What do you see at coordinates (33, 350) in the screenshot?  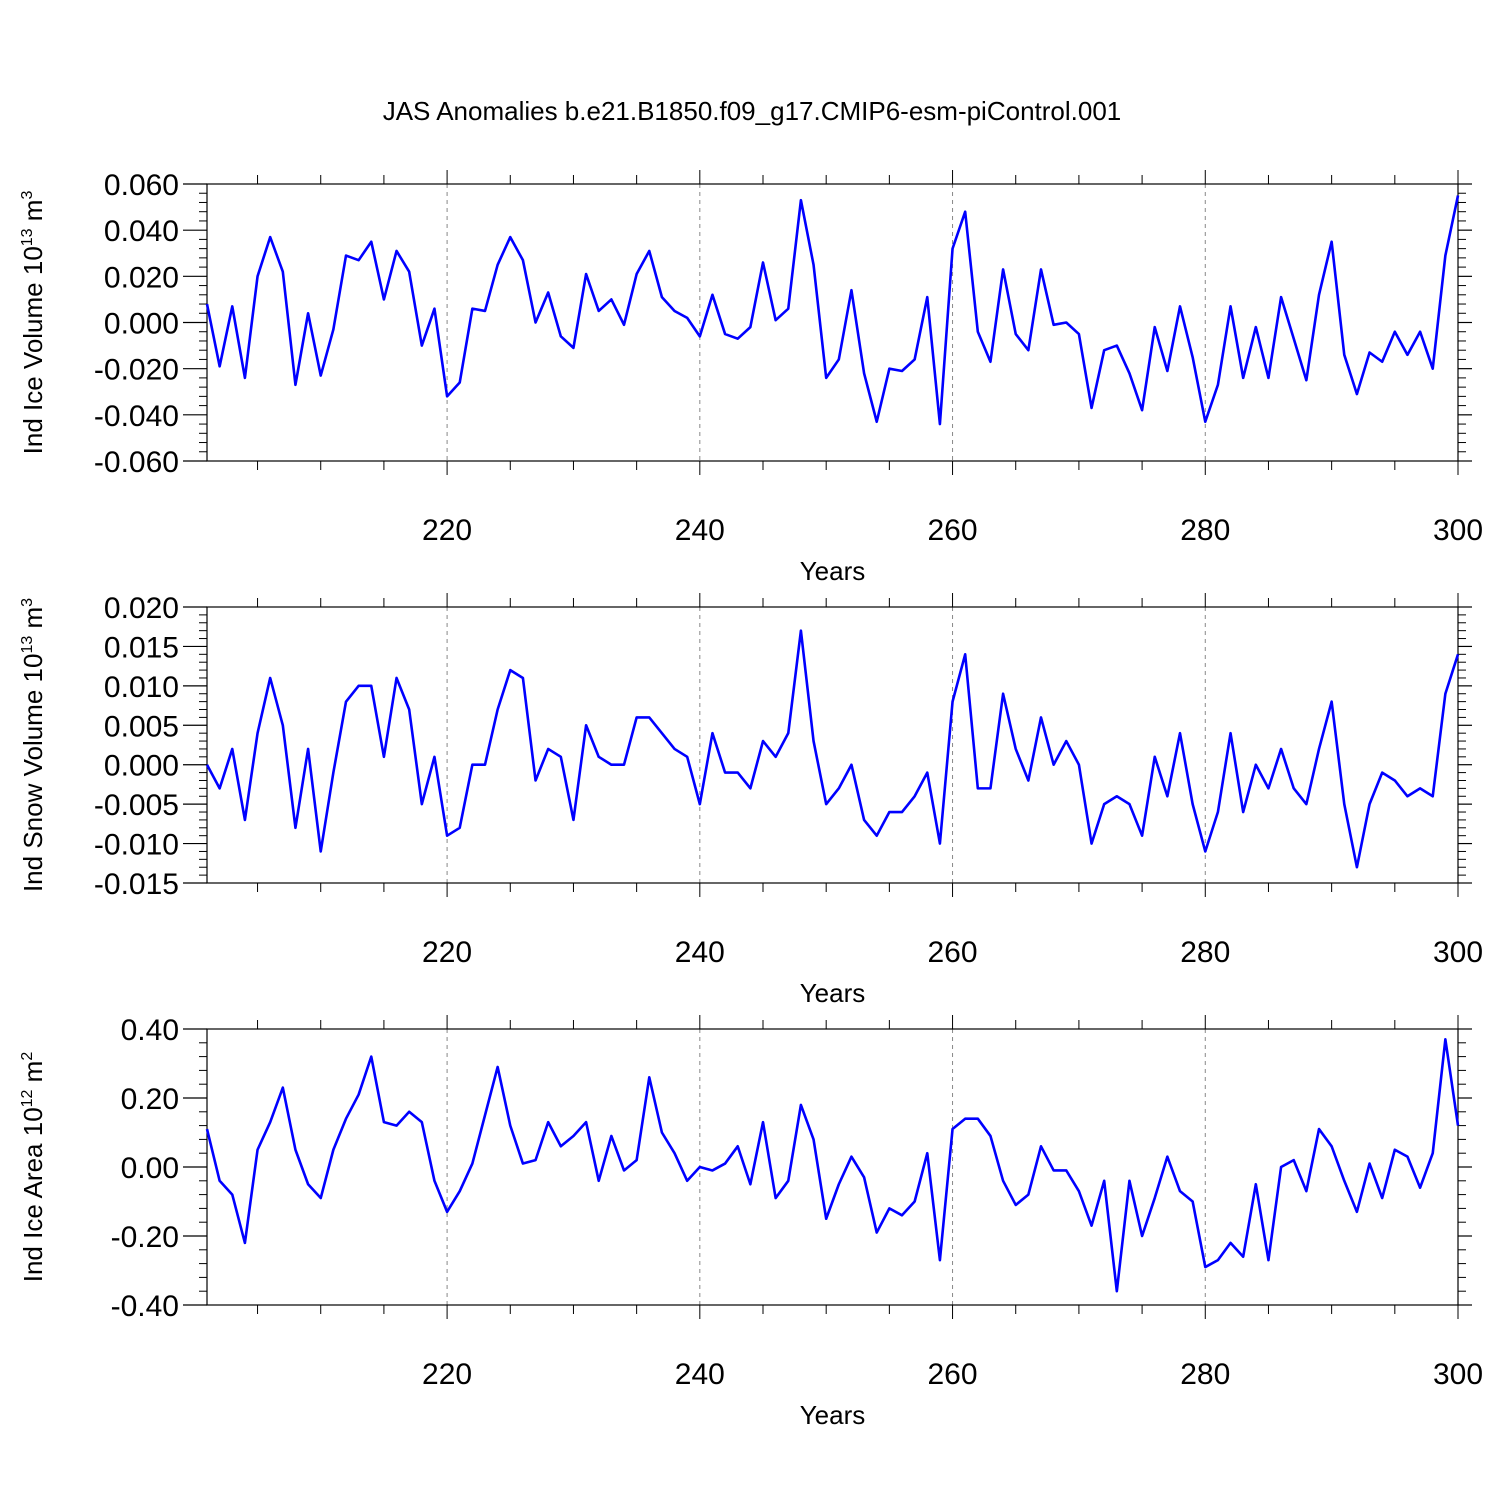 I see `y-axis-label-text: Ind Ice Volume 10` at bounding box center [33, 350].